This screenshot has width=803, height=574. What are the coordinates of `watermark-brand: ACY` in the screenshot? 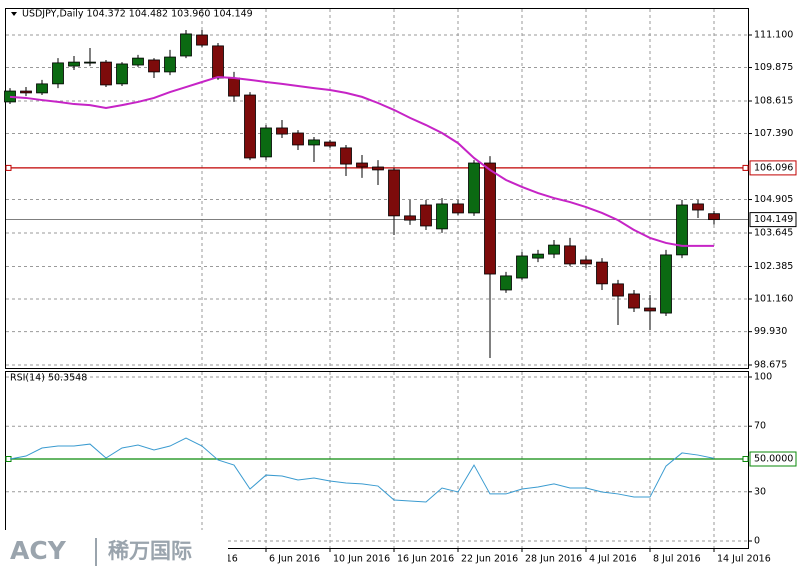 It's located at (38, 550).